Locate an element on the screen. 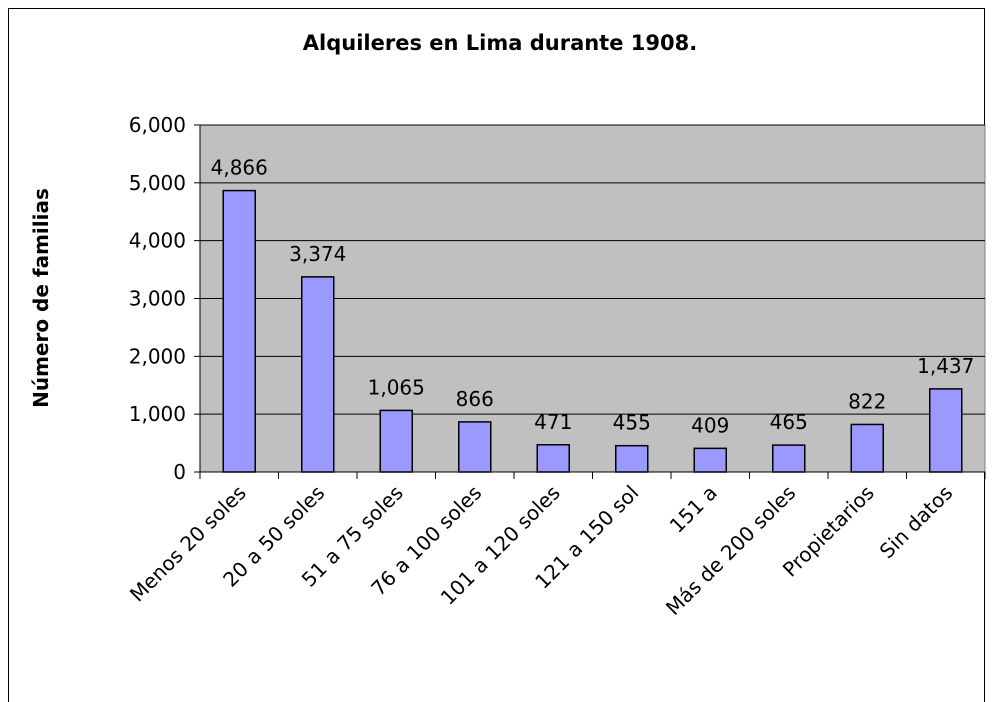 The width and height of the screenshot is (992, 702). y-tick-label: 1,000 is located at coordinates (157, 414).